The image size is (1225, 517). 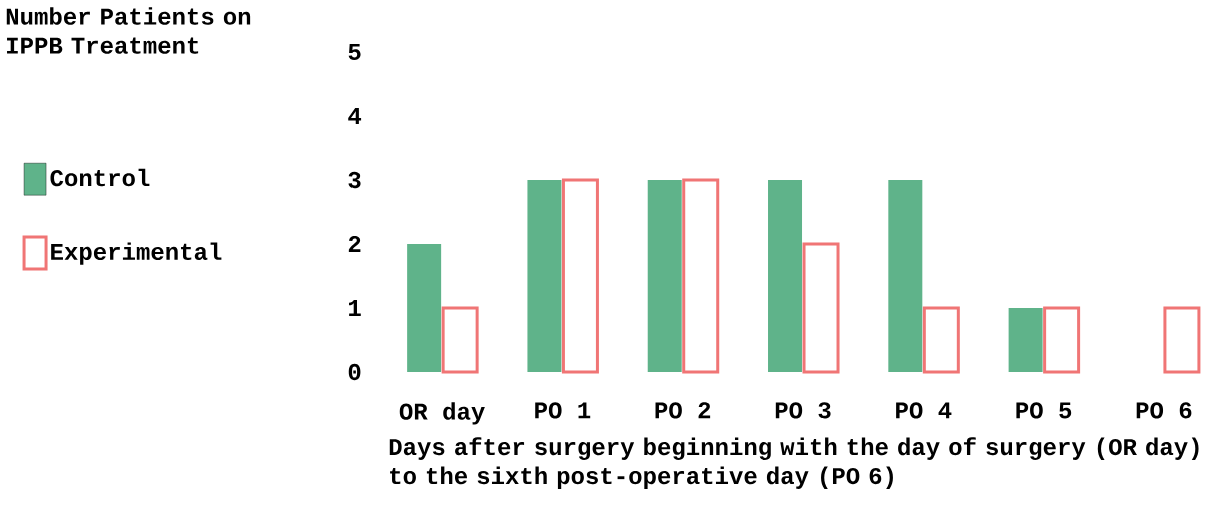 I want to click on legend-label: Experimental, so click(x=136, y=253).